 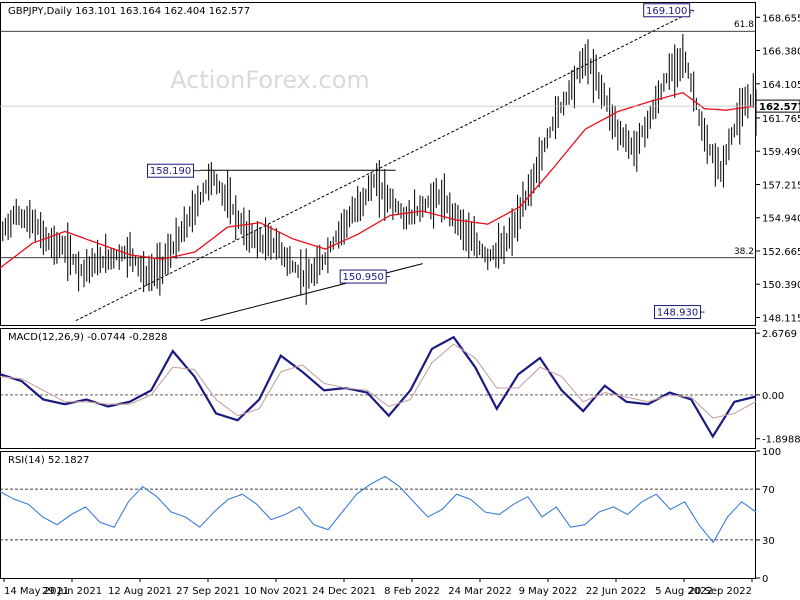 I want to click on price-tick-label: 164.105, so click(x=781, y=85).